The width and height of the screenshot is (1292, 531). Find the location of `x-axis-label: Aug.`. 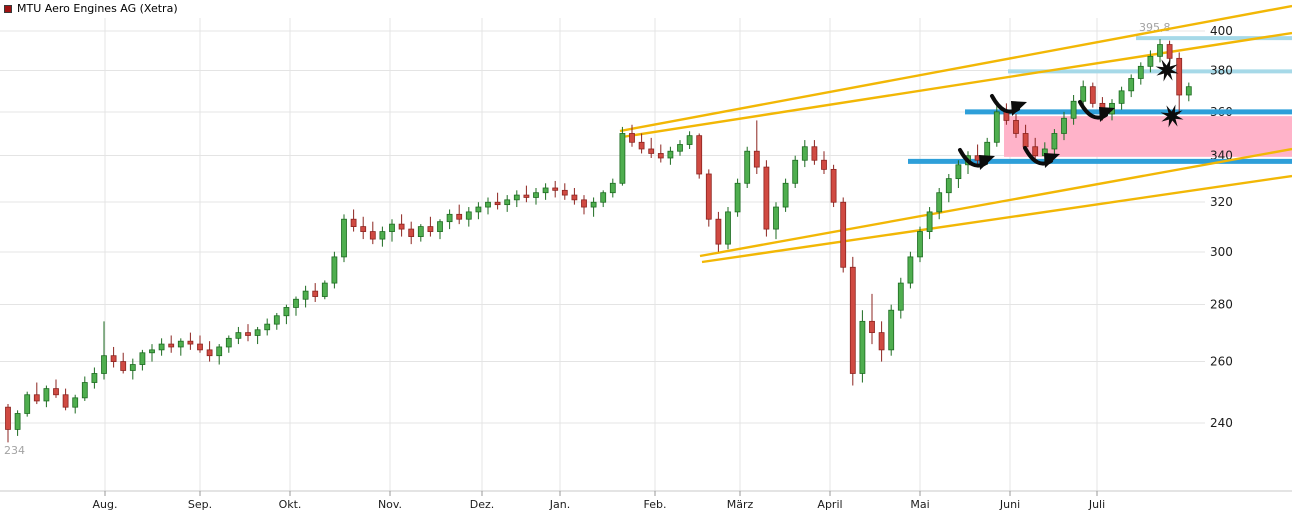

x-axis-label: Aug. is located at coordinates (105, 504).